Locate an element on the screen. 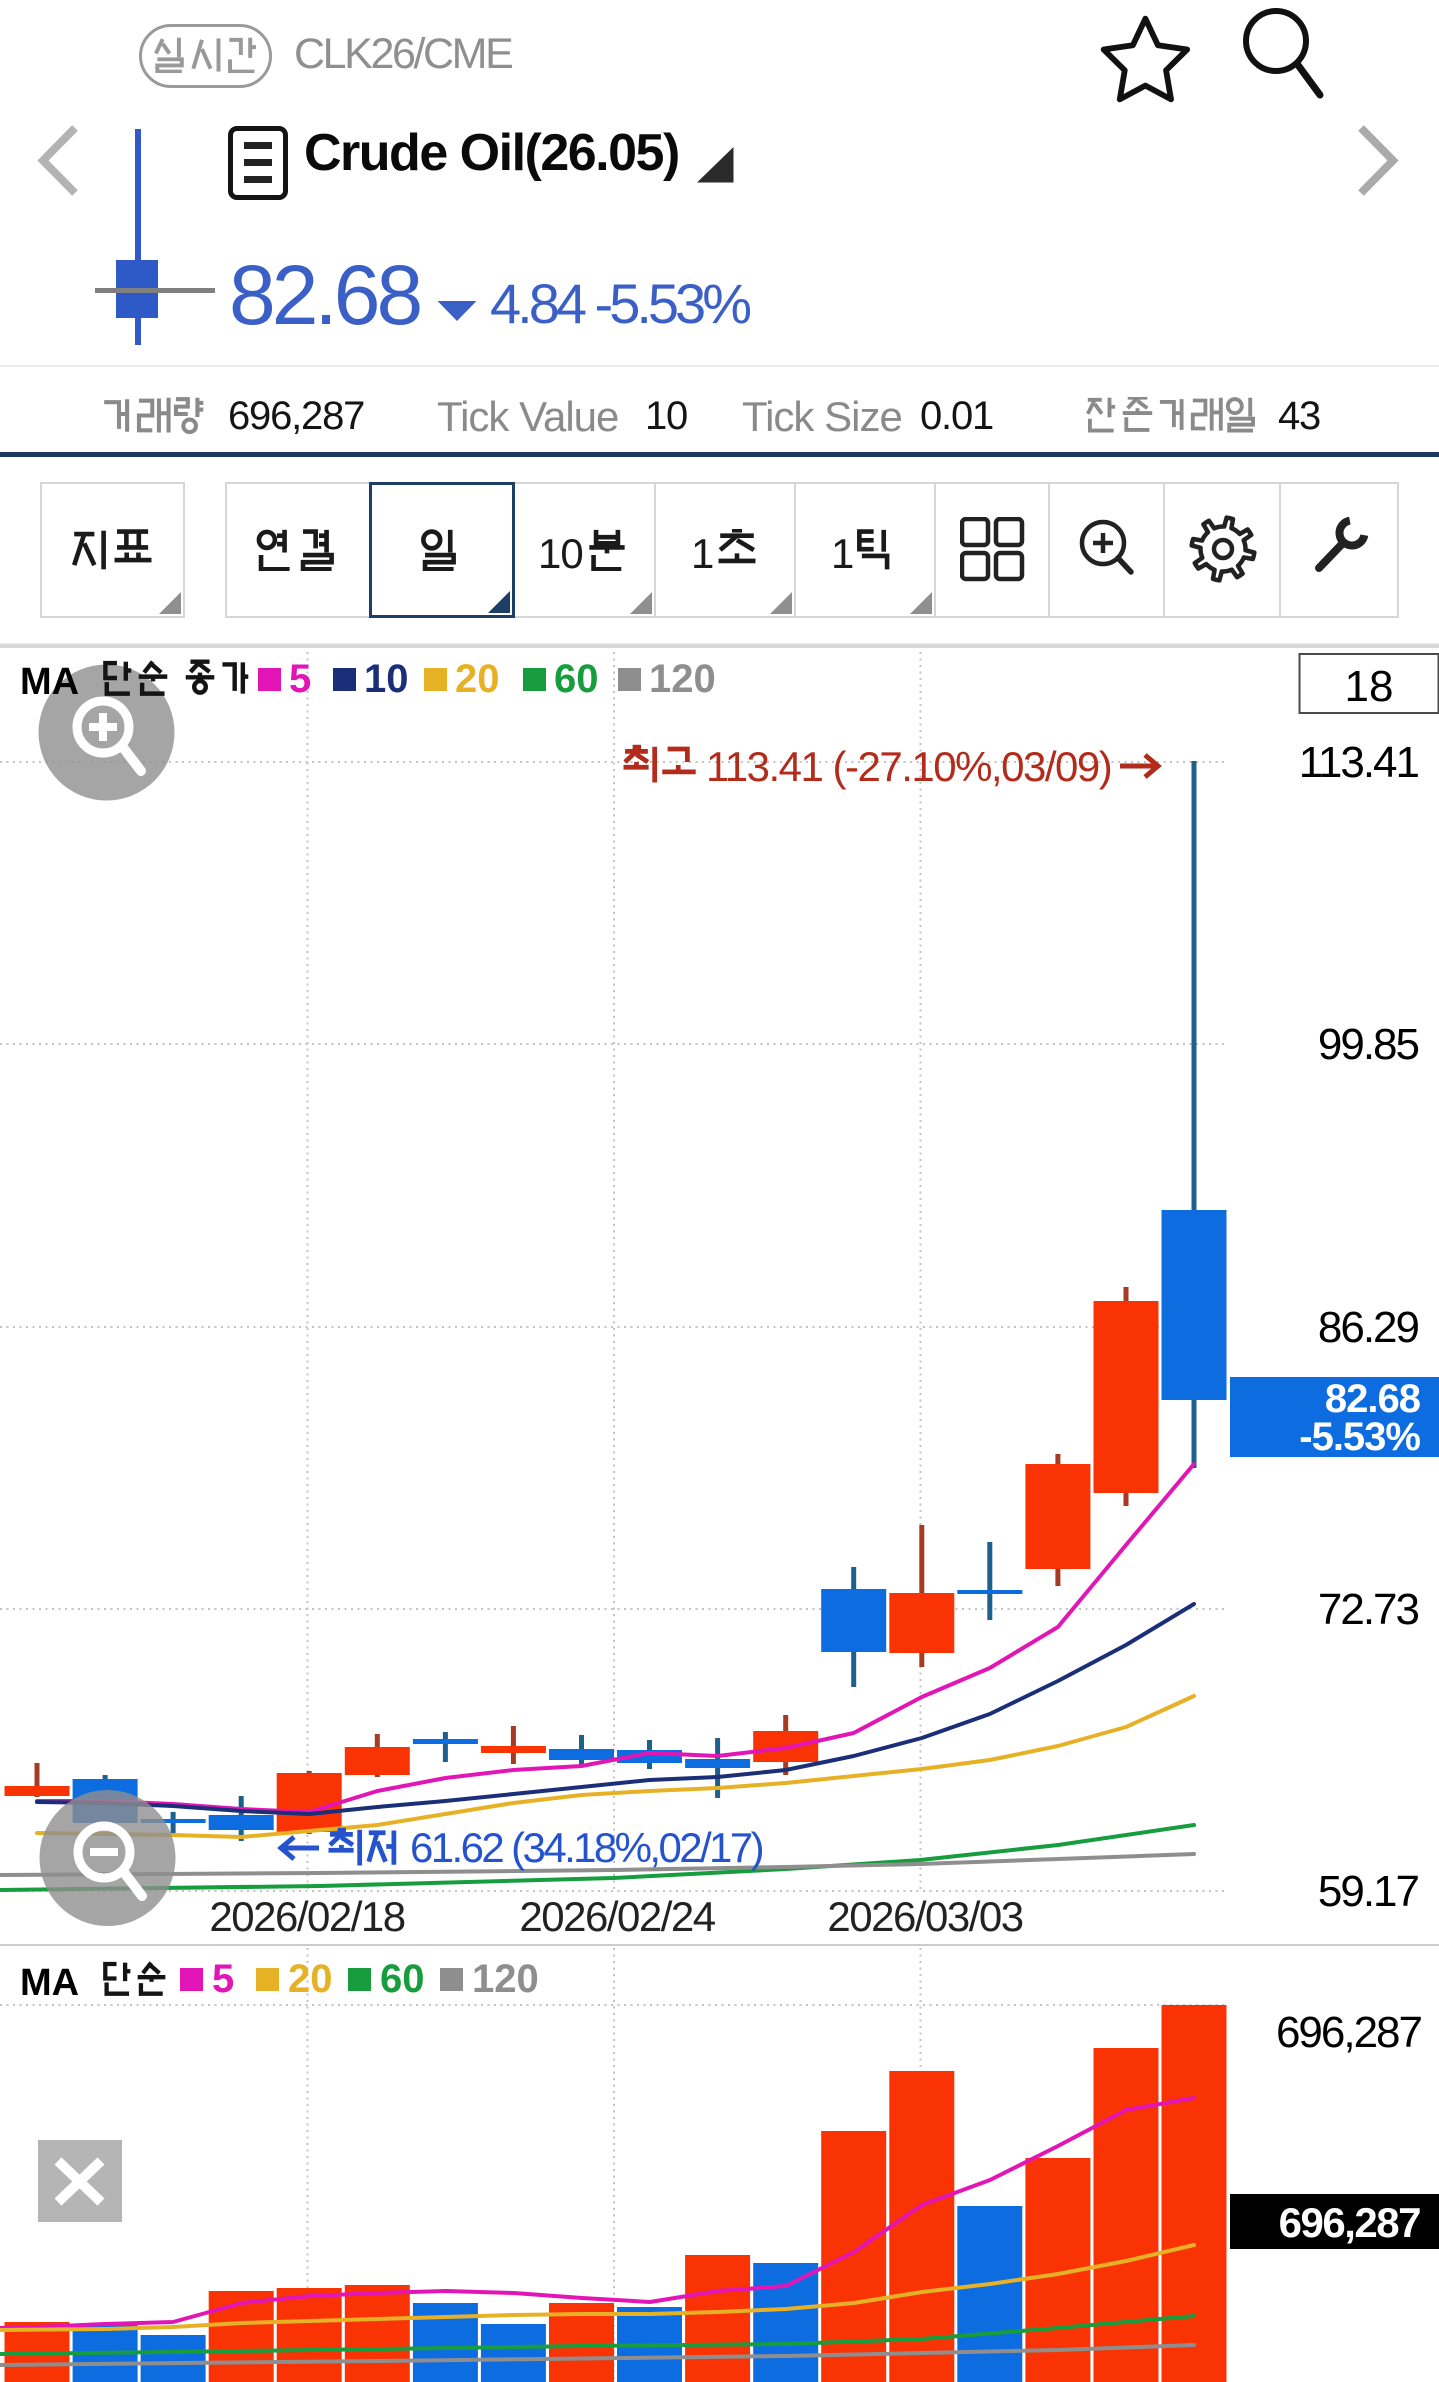 Image resolution: width=1439 pixels, height=2382 pixels. svg-text: 86.29 is located at coordinates (1368, 1327).